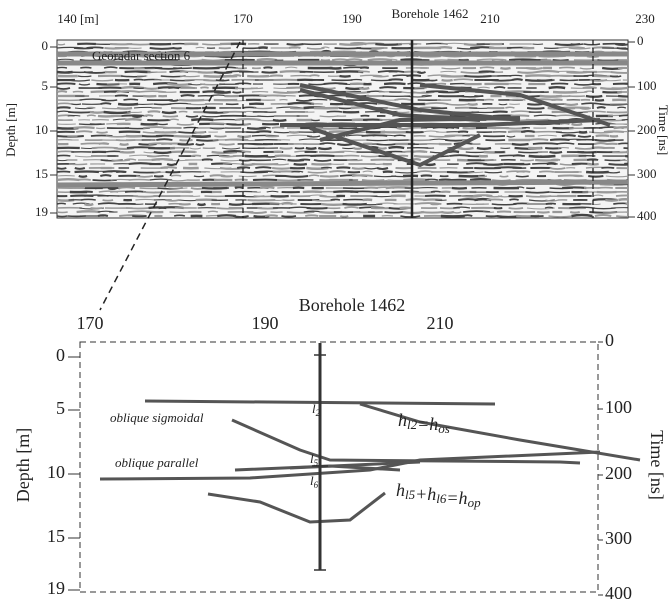 This screenshot has height=602, width=671. What do you see at coordinates (412, 424) in the screenshot?
I see `subscript: l2` at bounding box center [412, 424].